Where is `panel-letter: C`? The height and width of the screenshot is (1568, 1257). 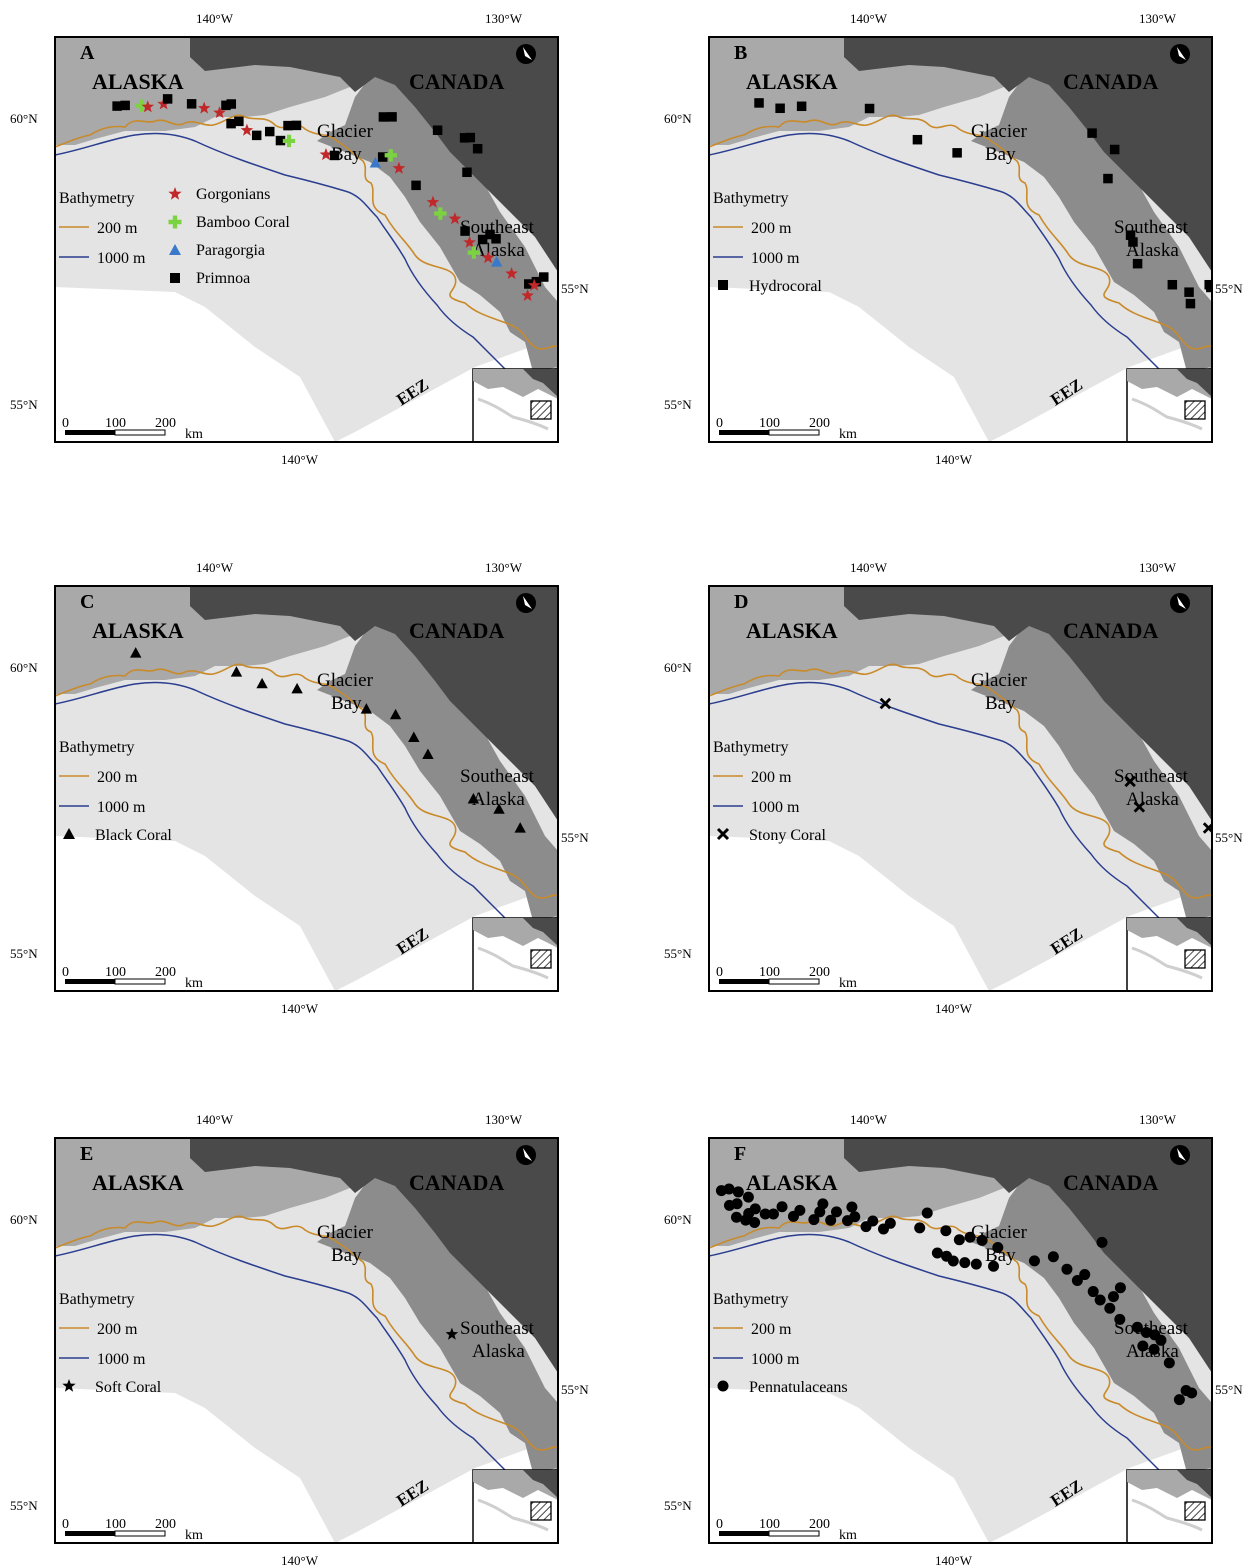 panel-letter: C is located at coordinates (87, 602).